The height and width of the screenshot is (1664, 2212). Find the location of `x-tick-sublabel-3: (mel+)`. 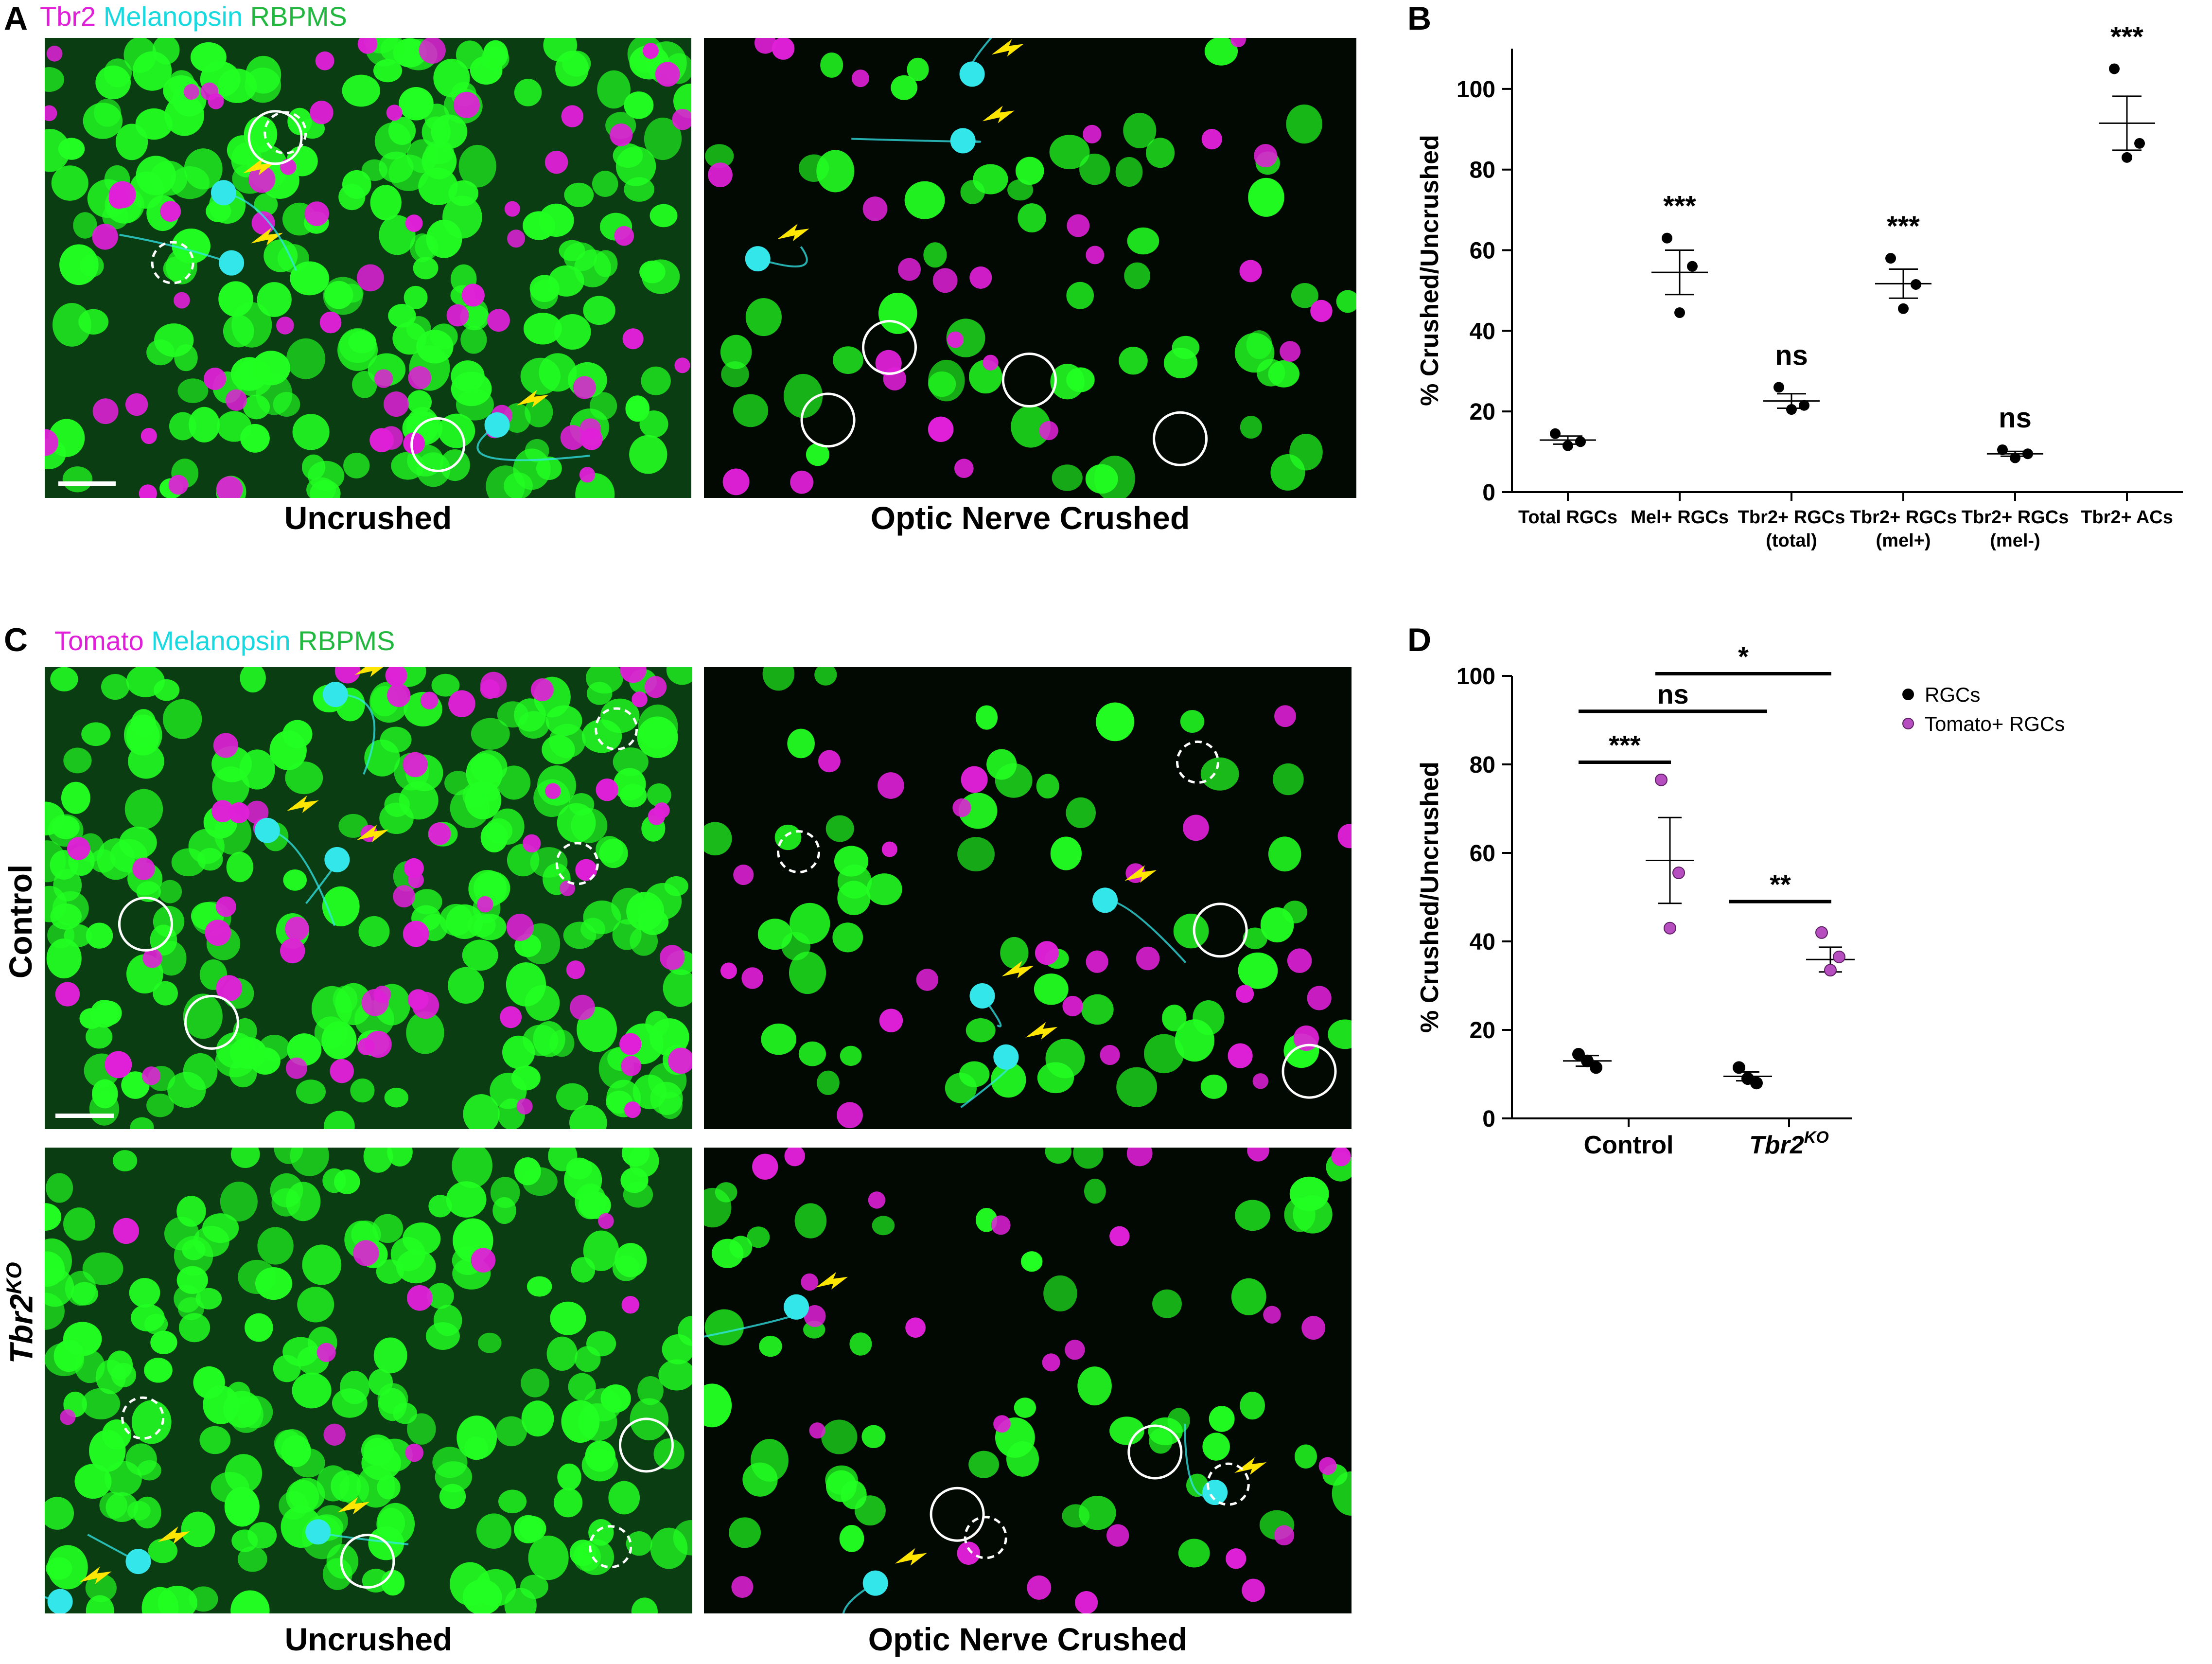

x-tick-sublabel-3: (mel+) is located at coordinates (1903, 541).